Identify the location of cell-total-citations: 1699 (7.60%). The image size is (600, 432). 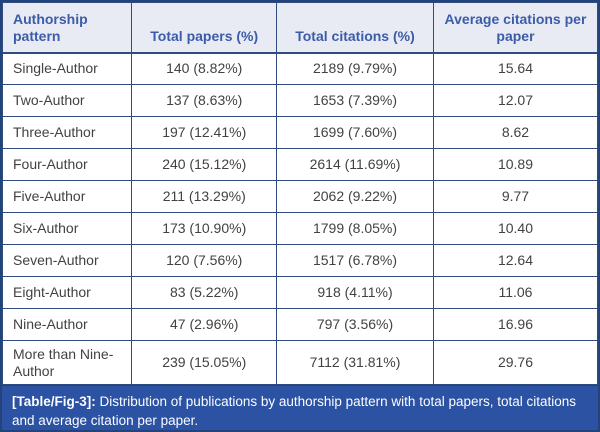
(355, 132).